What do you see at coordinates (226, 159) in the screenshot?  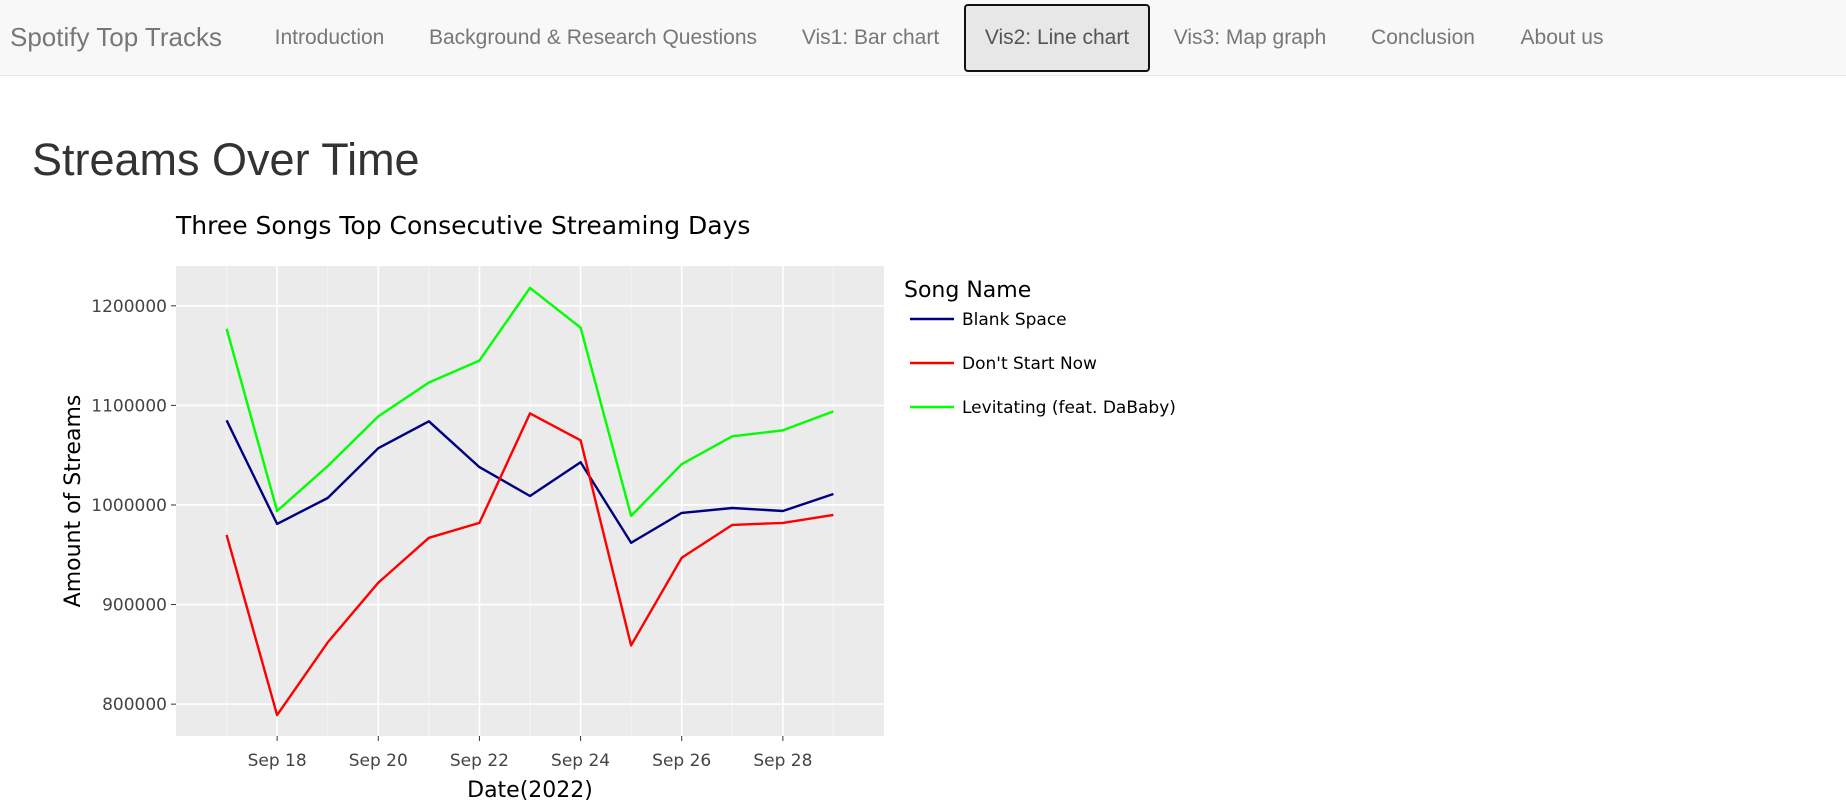 I see `page-title: Streams Over Time` at bounding box center [226, 159].